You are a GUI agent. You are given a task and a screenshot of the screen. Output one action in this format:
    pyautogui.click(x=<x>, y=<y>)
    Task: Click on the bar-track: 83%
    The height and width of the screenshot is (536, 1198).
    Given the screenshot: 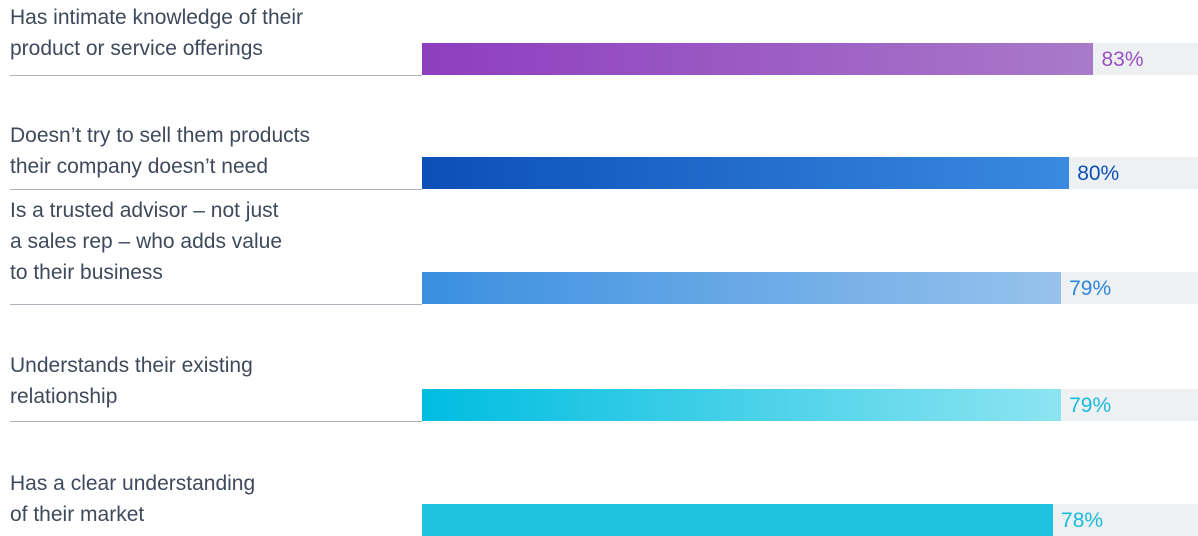 What is the action you would take?
    pyautogui.click(x=810, y=59)
    